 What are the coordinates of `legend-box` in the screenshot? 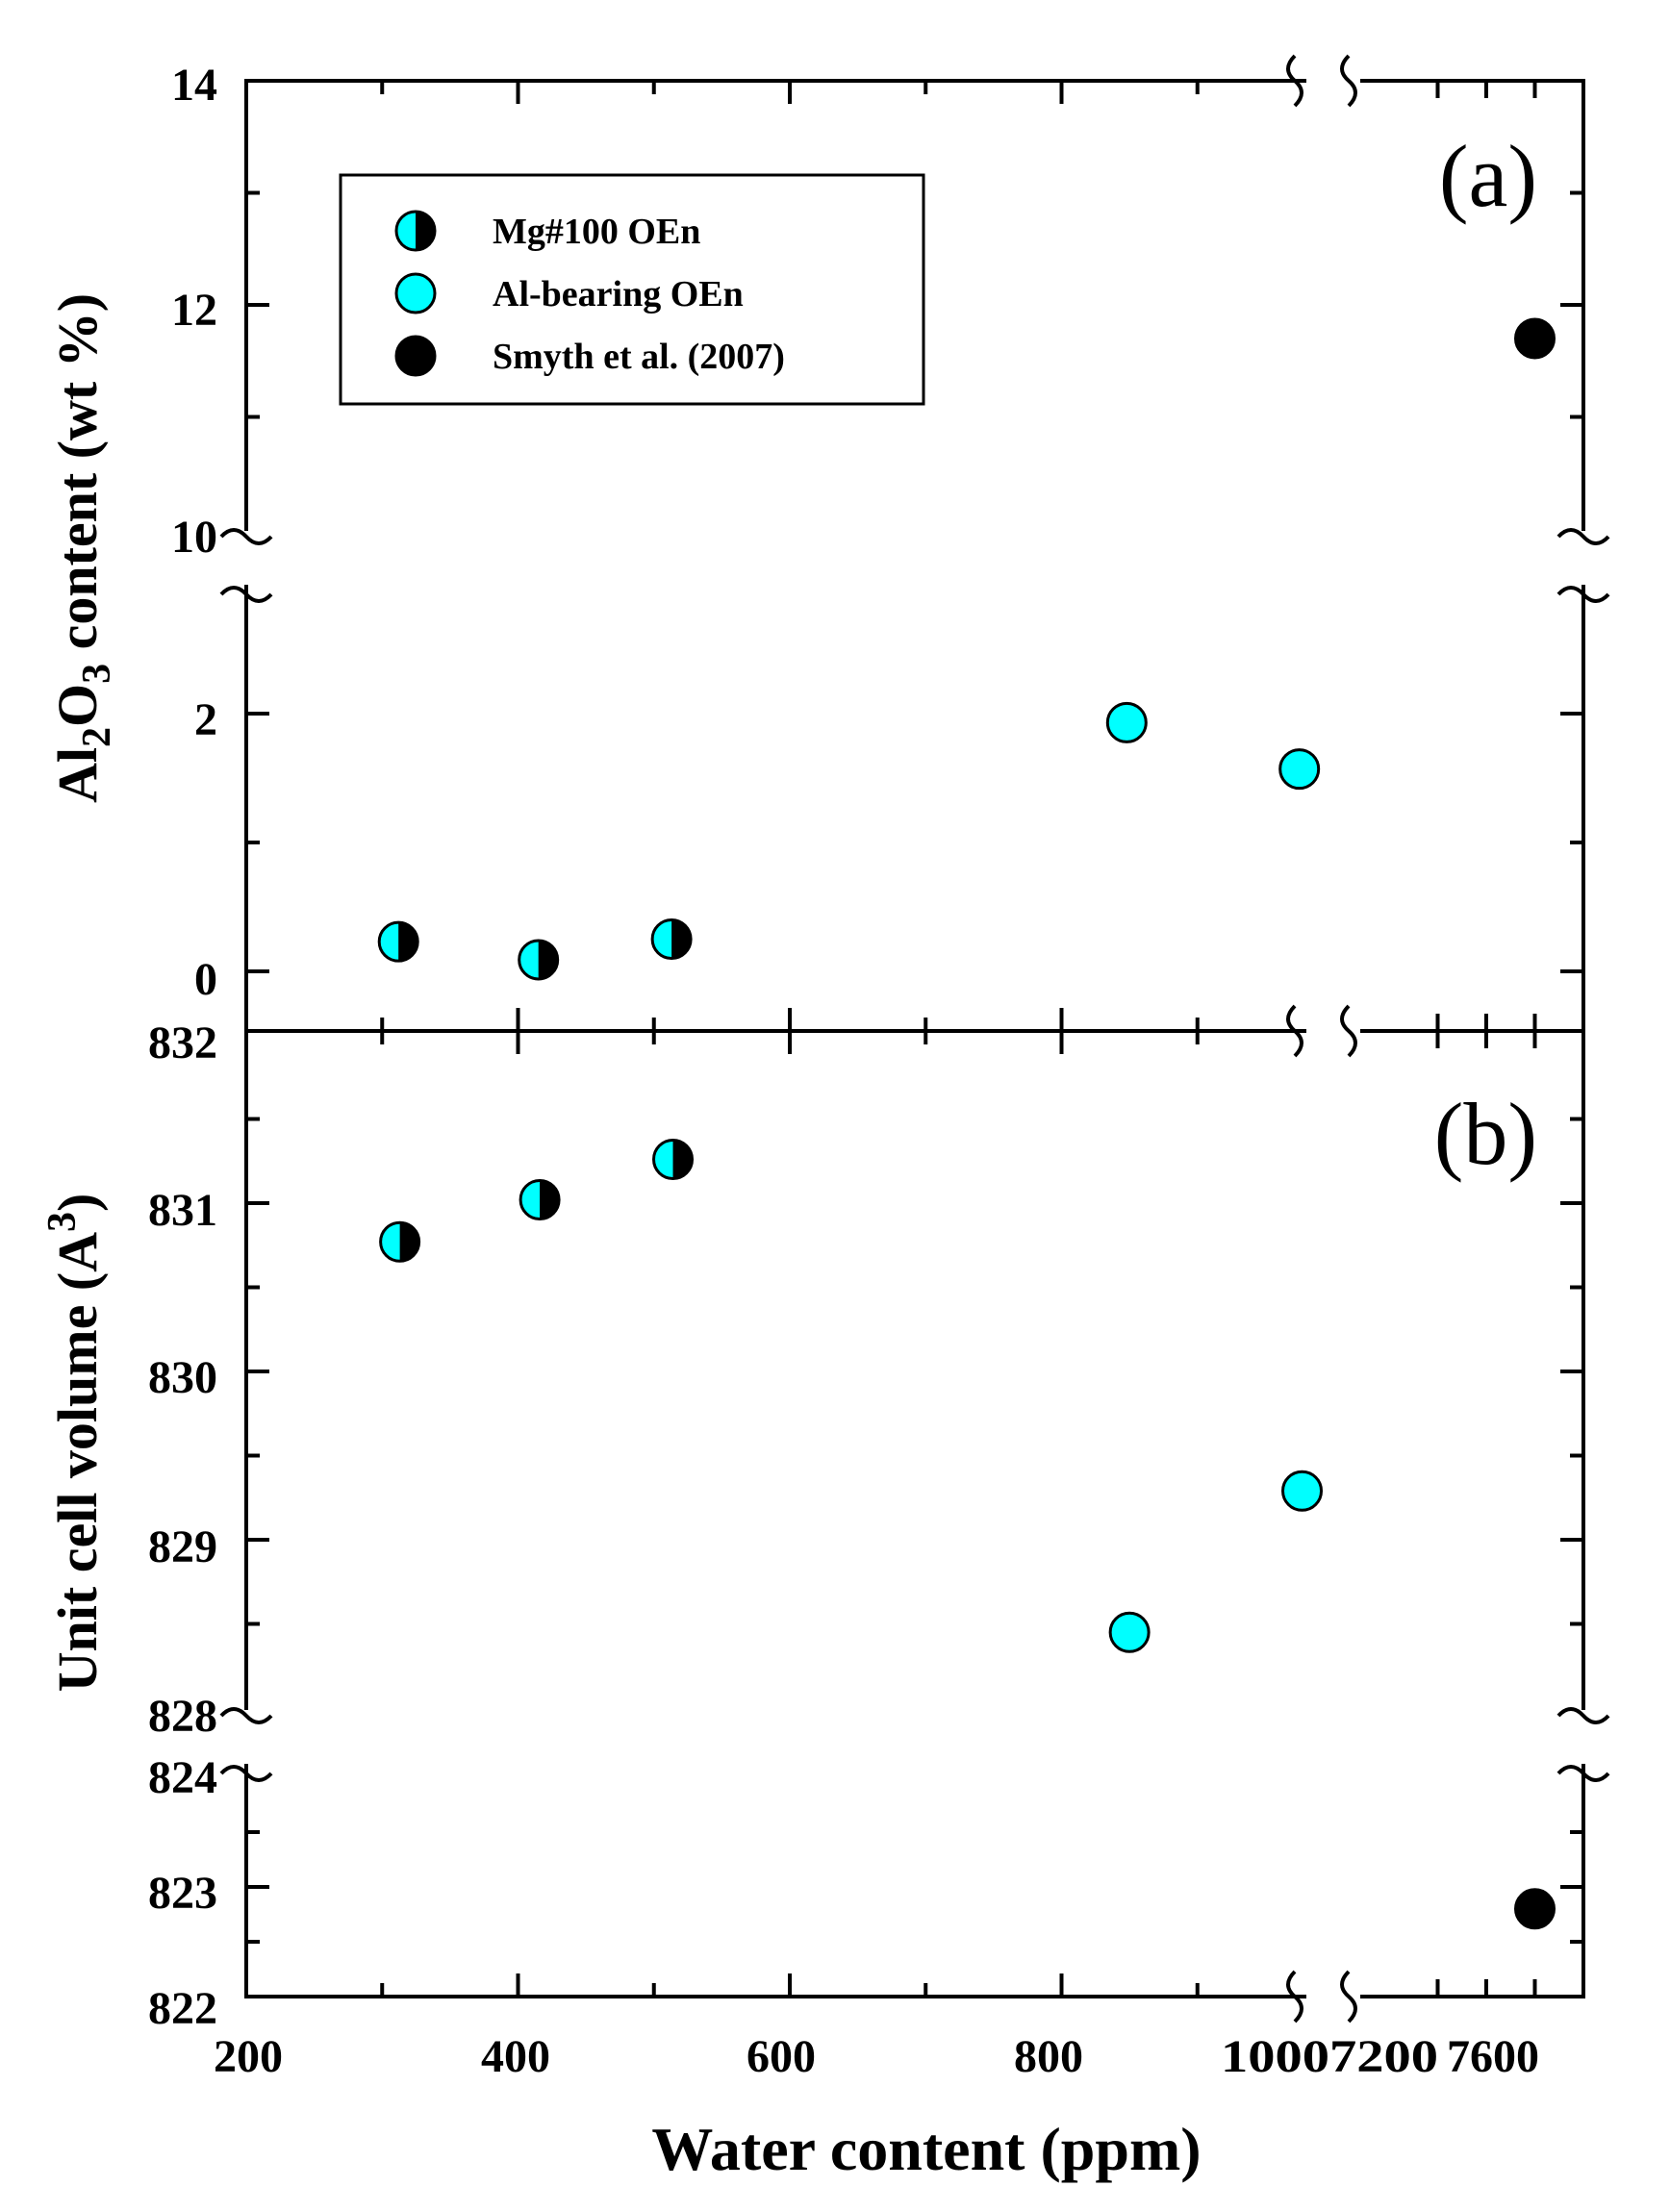 It's located at (632, 290).